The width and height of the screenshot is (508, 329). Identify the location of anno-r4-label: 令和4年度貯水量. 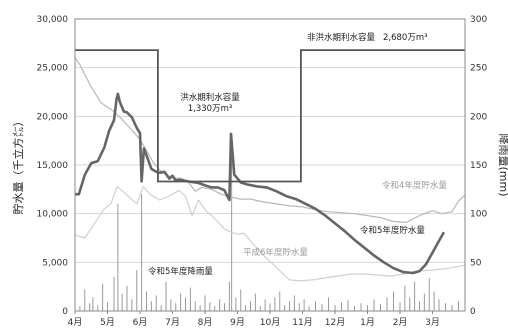
(414, 185).